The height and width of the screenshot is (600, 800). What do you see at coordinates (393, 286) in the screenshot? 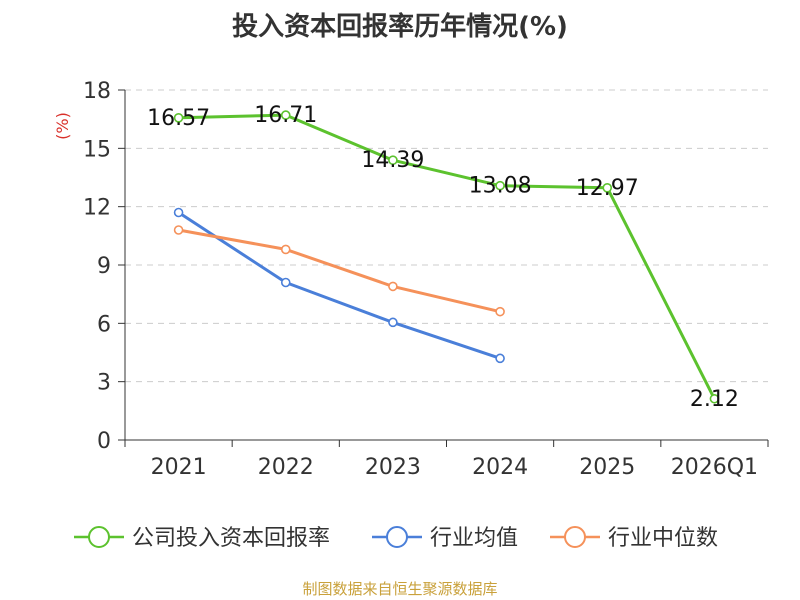
I see `point-2-2023` at bounding box center [393, 286].